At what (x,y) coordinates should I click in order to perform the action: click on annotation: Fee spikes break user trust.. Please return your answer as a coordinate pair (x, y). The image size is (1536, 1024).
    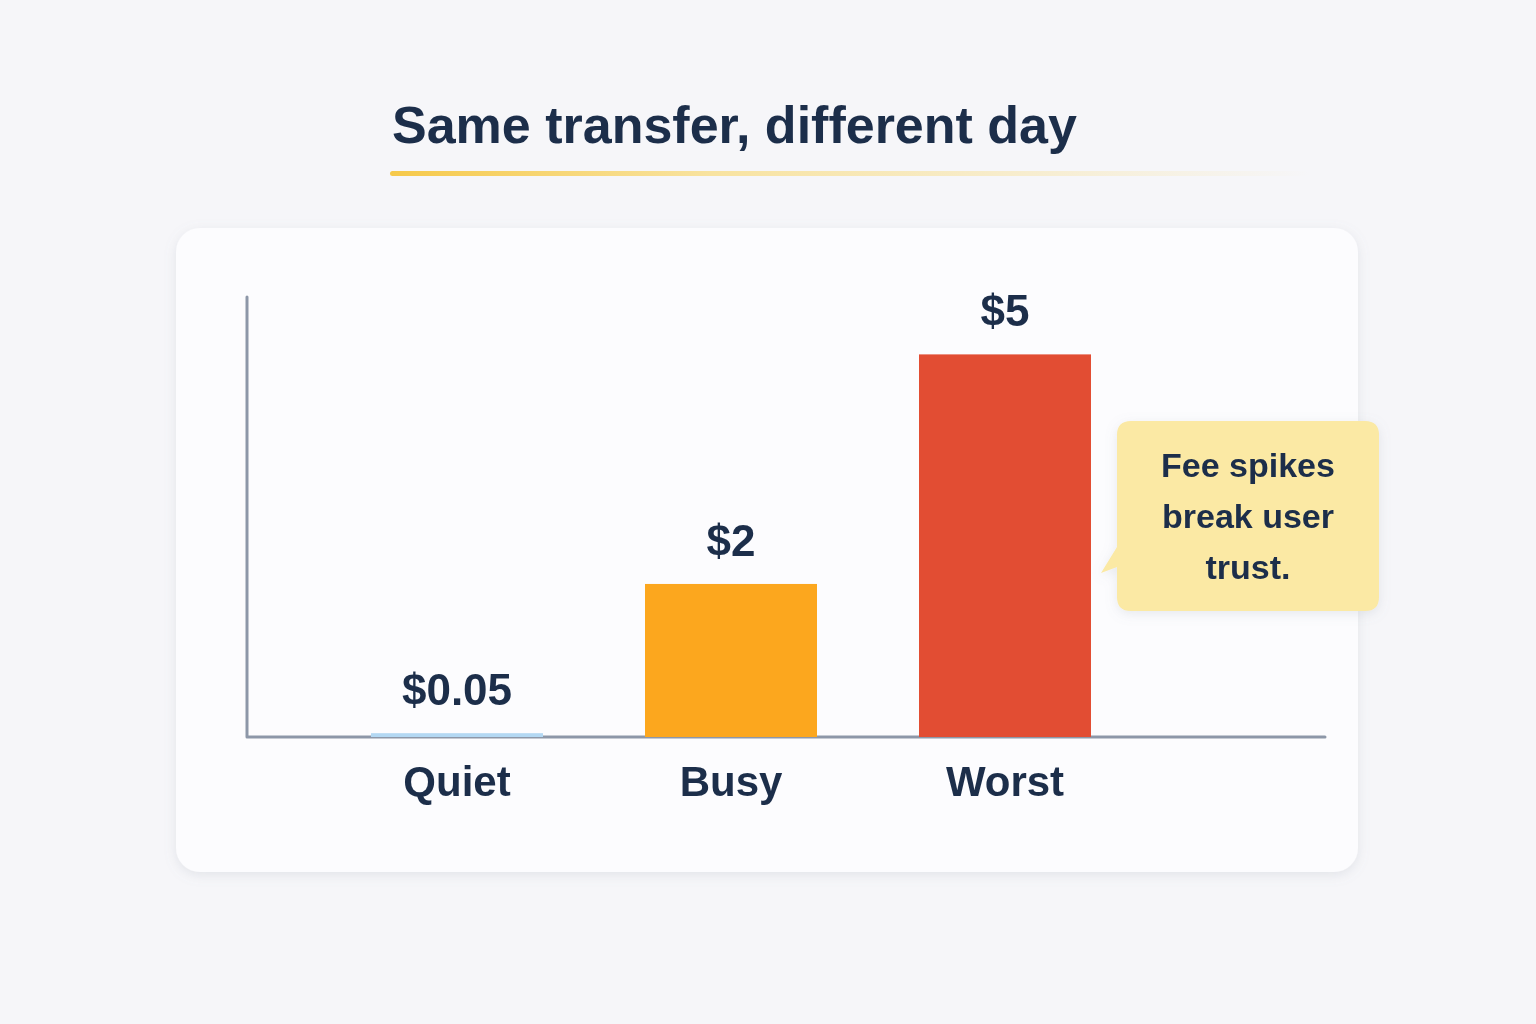
    Looking at the image, I should click on (1248, 516).